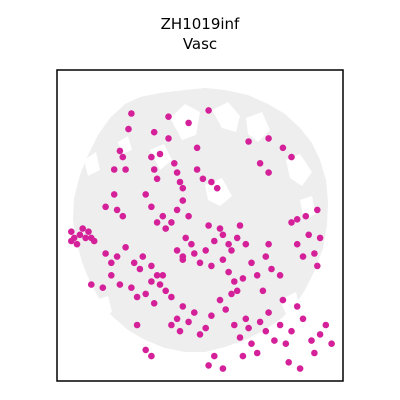 This screenshot has width=400, height=400. What do you see at coordinates (200, 44) in the screenshot?
I see `chart-subtitle: Vasc` at bounding box center [200, 44].